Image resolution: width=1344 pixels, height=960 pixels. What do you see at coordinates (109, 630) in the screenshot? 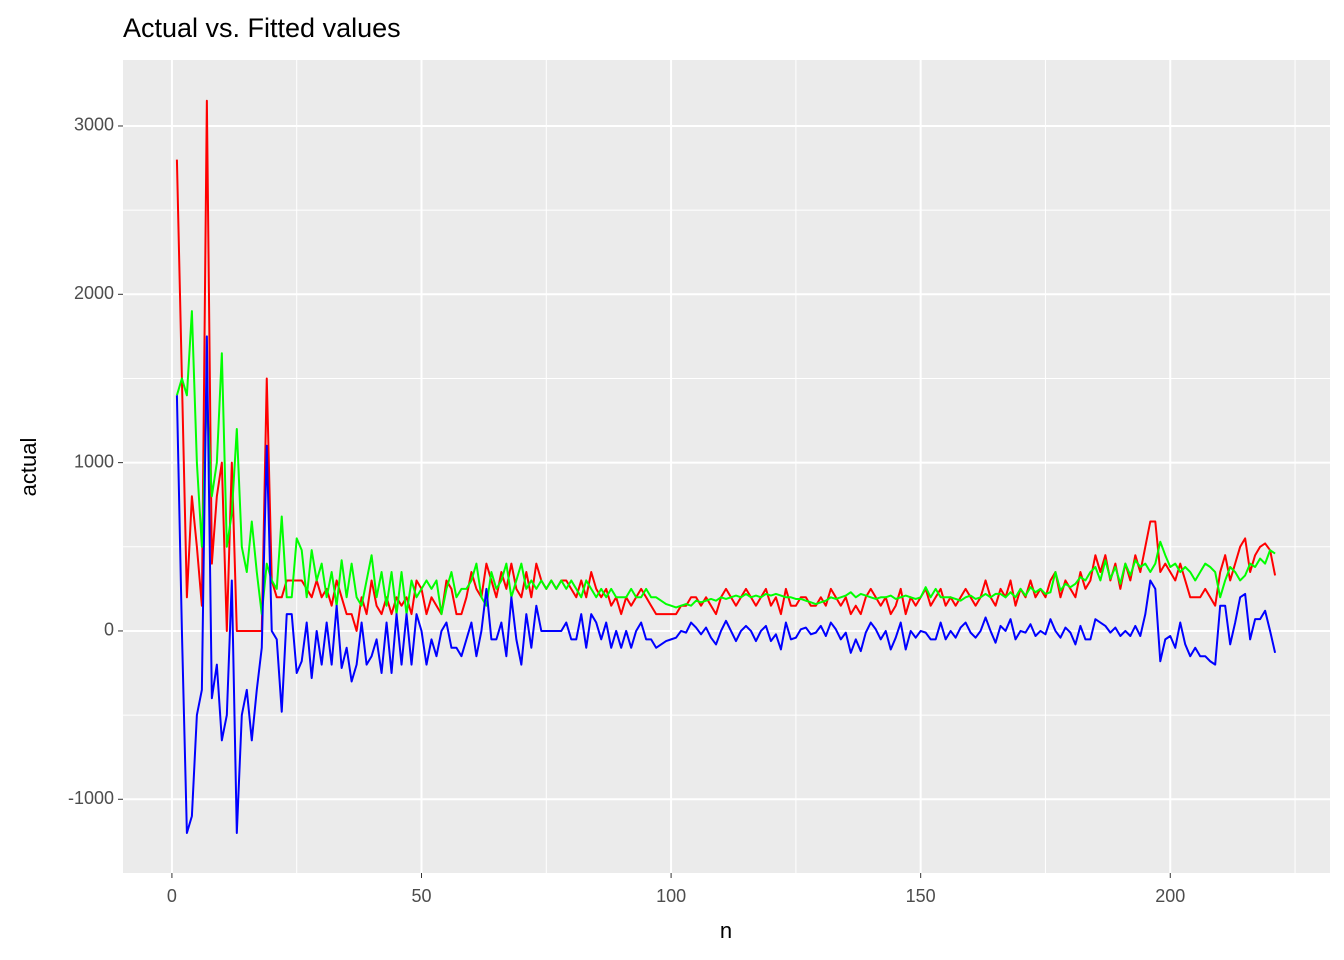
I see `y-tick-label: 0` at bounding box center [109, 630].